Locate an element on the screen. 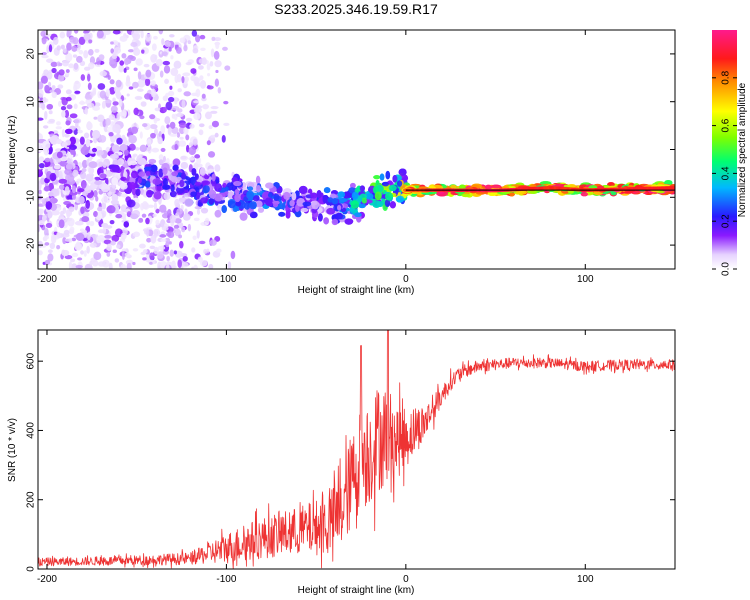 Image resolution: width=750 pixels, height=600 pixels. colorbar-gradient is located at coordinates (724, 149).